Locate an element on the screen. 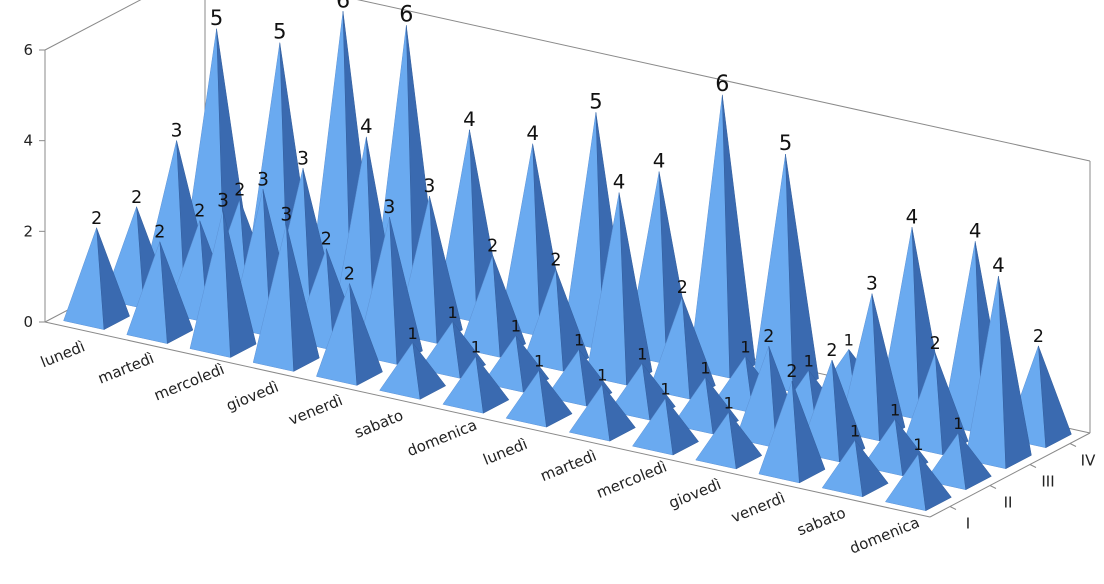 Image resolution: width=1104 pixels, height=584 pixels. series-label: III is located at coordinates (1047, 482).